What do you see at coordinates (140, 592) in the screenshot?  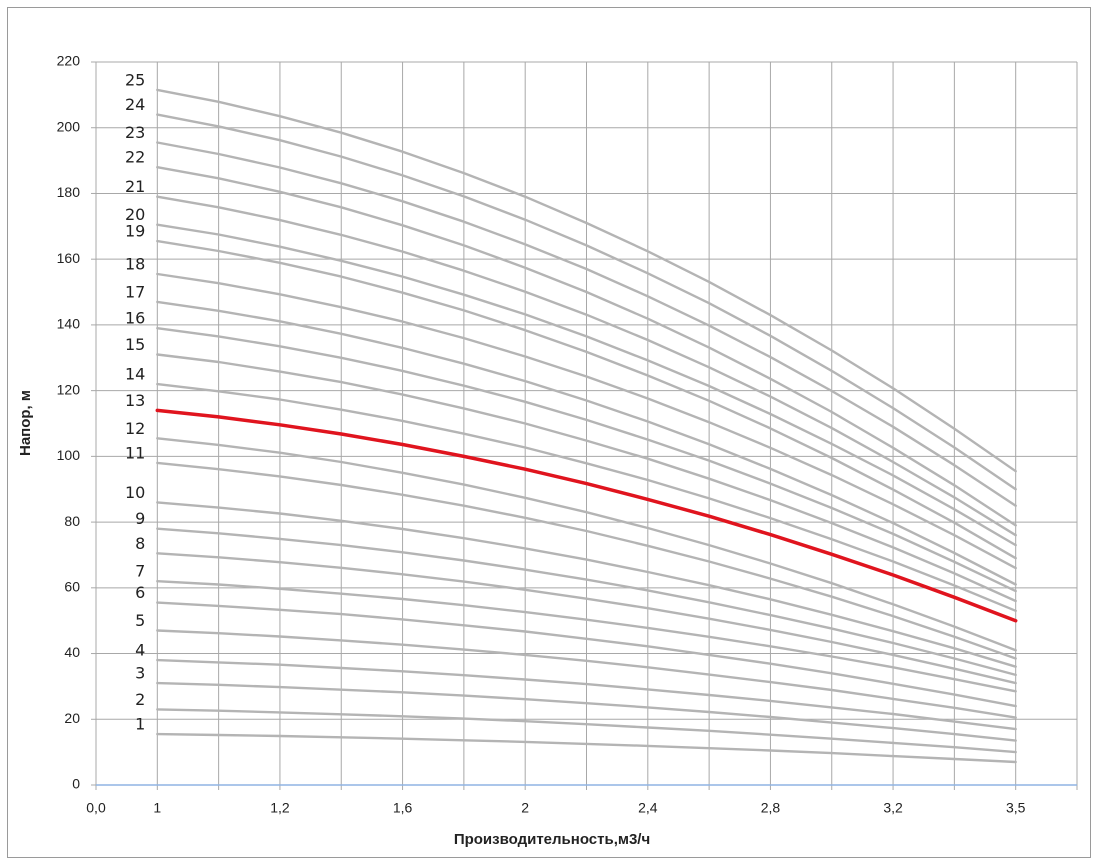 I see `series-label: 6` at bounding box center [140, 592].